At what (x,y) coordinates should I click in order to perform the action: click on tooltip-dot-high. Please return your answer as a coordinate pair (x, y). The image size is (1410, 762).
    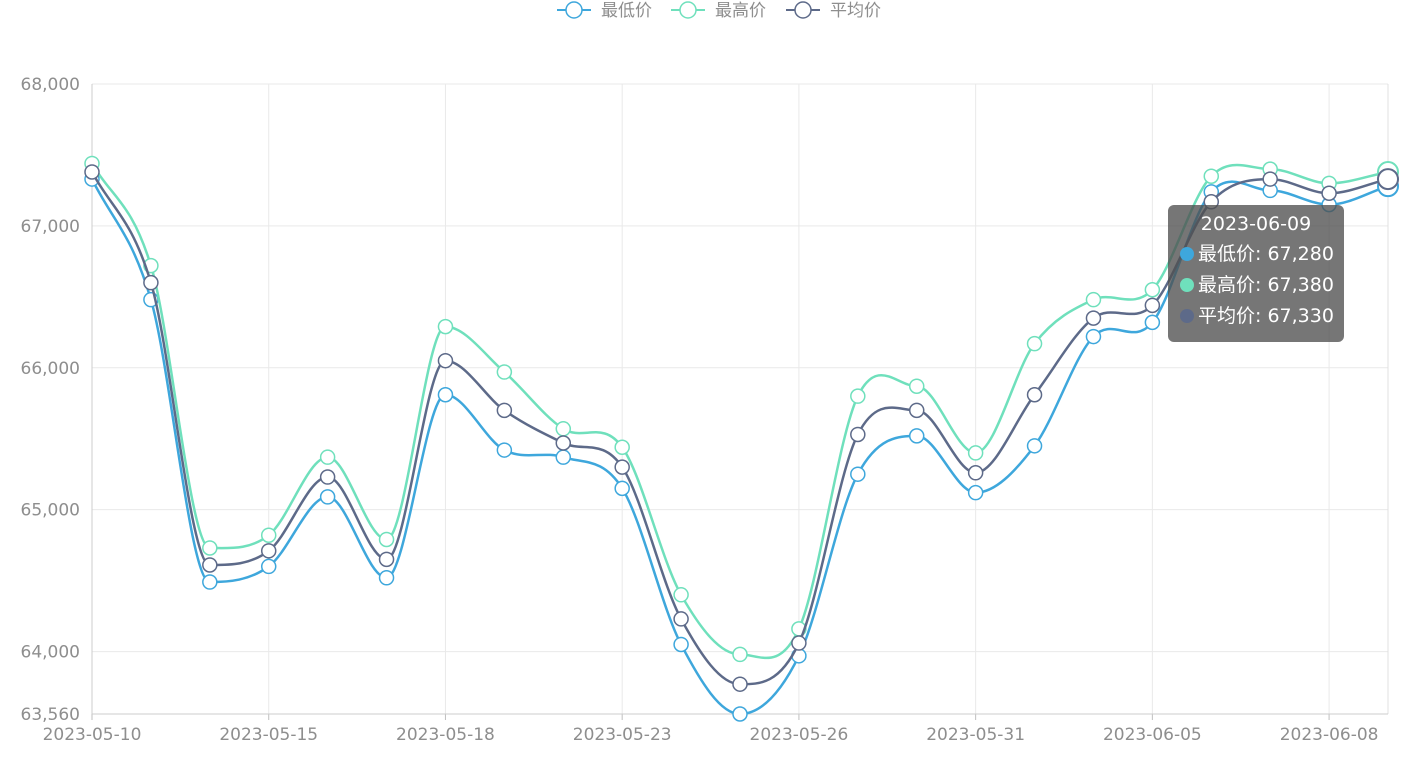
    Looking at the image, I should click on (1187, 285).